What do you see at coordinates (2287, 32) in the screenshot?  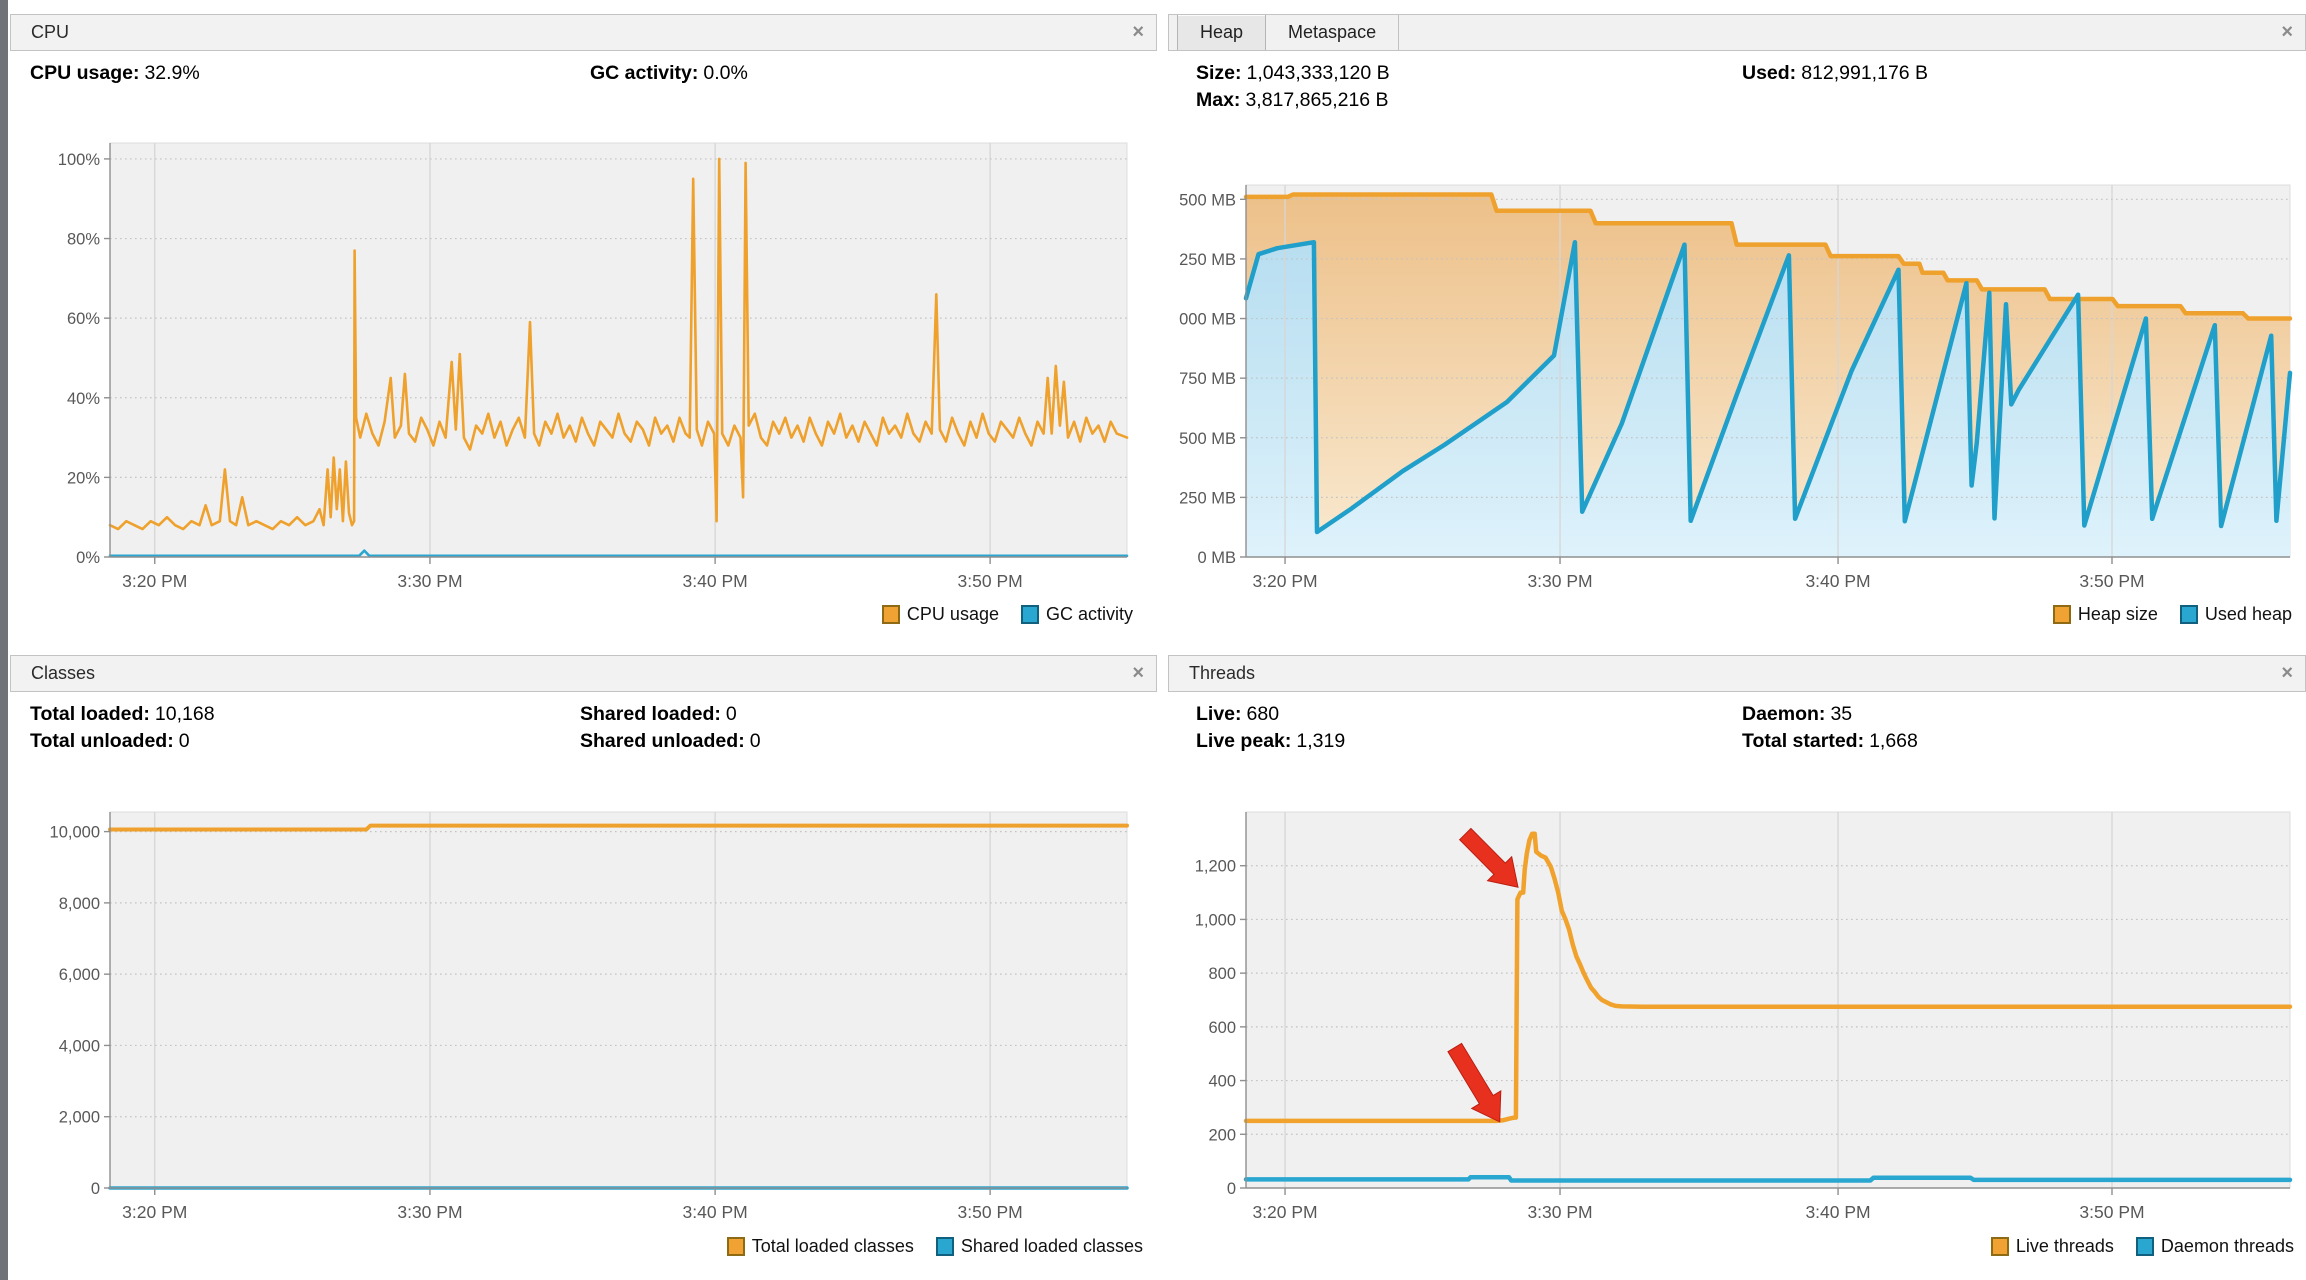 I see `heap-close-icon: ×` at bounding box center [2287, 32].